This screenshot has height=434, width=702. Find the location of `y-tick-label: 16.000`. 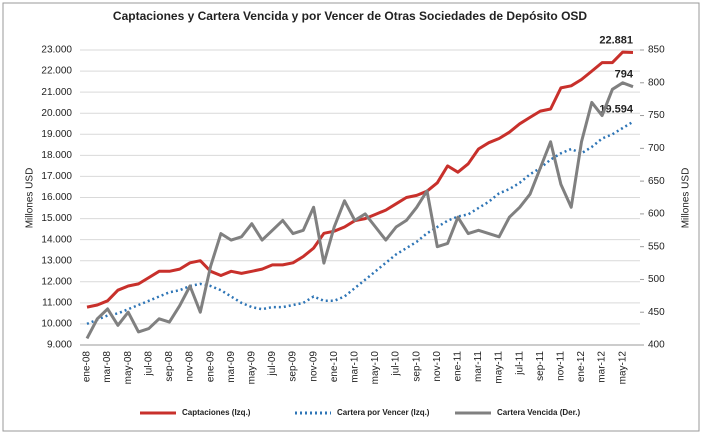

y-tick-label: 16.000 is located at coordinates (56, 197).